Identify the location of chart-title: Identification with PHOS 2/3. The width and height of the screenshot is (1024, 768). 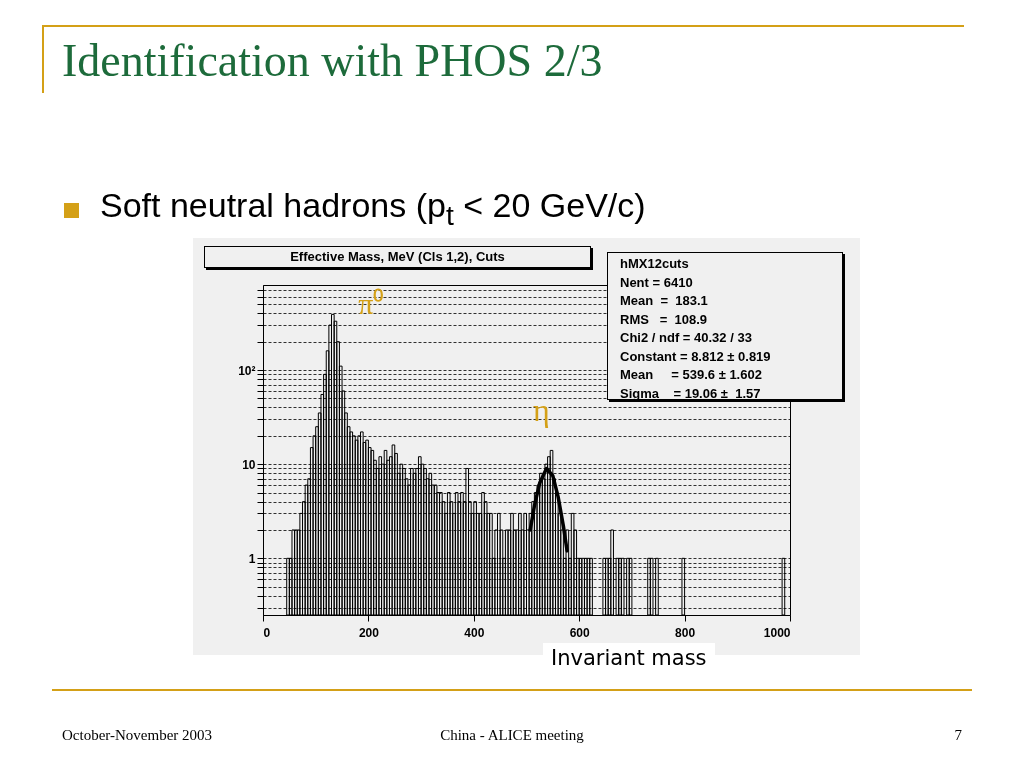
(332, 60).